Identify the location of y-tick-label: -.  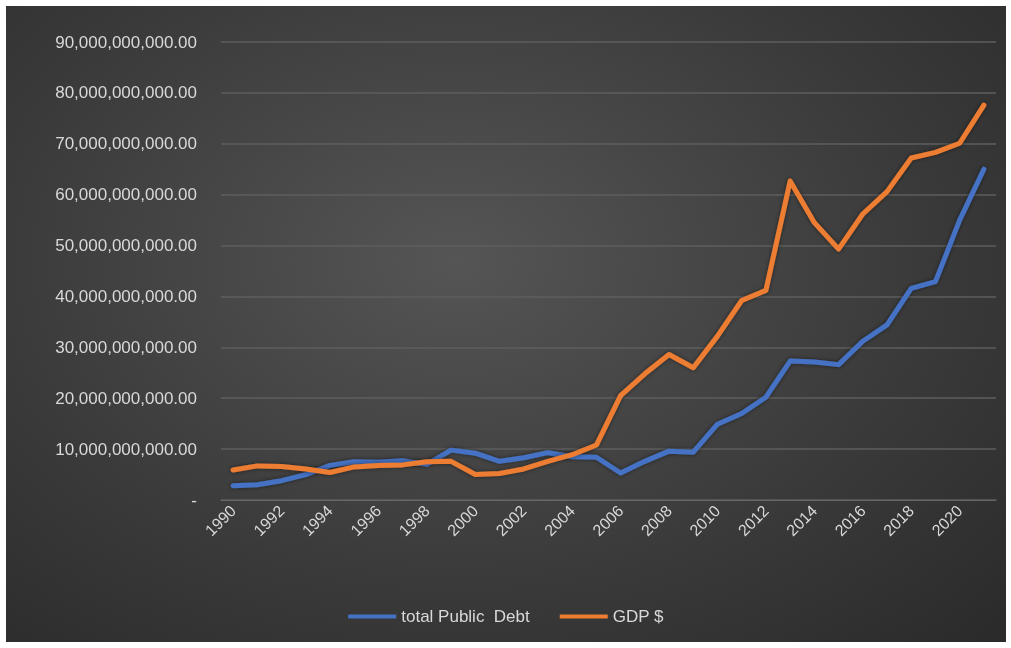
(194, 500).